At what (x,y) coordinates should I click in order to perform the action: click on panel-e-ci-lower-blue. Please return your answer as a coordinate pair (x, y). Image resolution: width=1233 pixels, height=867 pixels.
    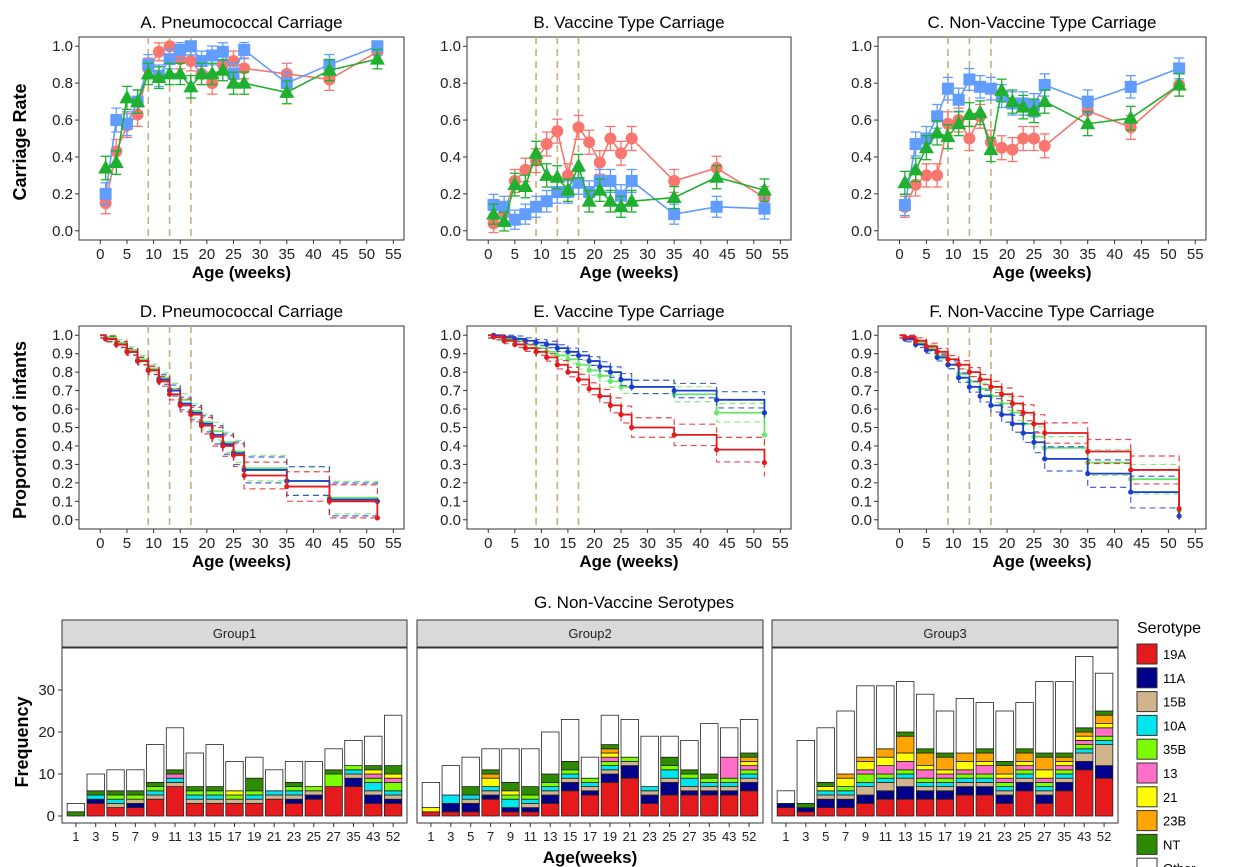
    Looking at the image, I should click on (627, 380).